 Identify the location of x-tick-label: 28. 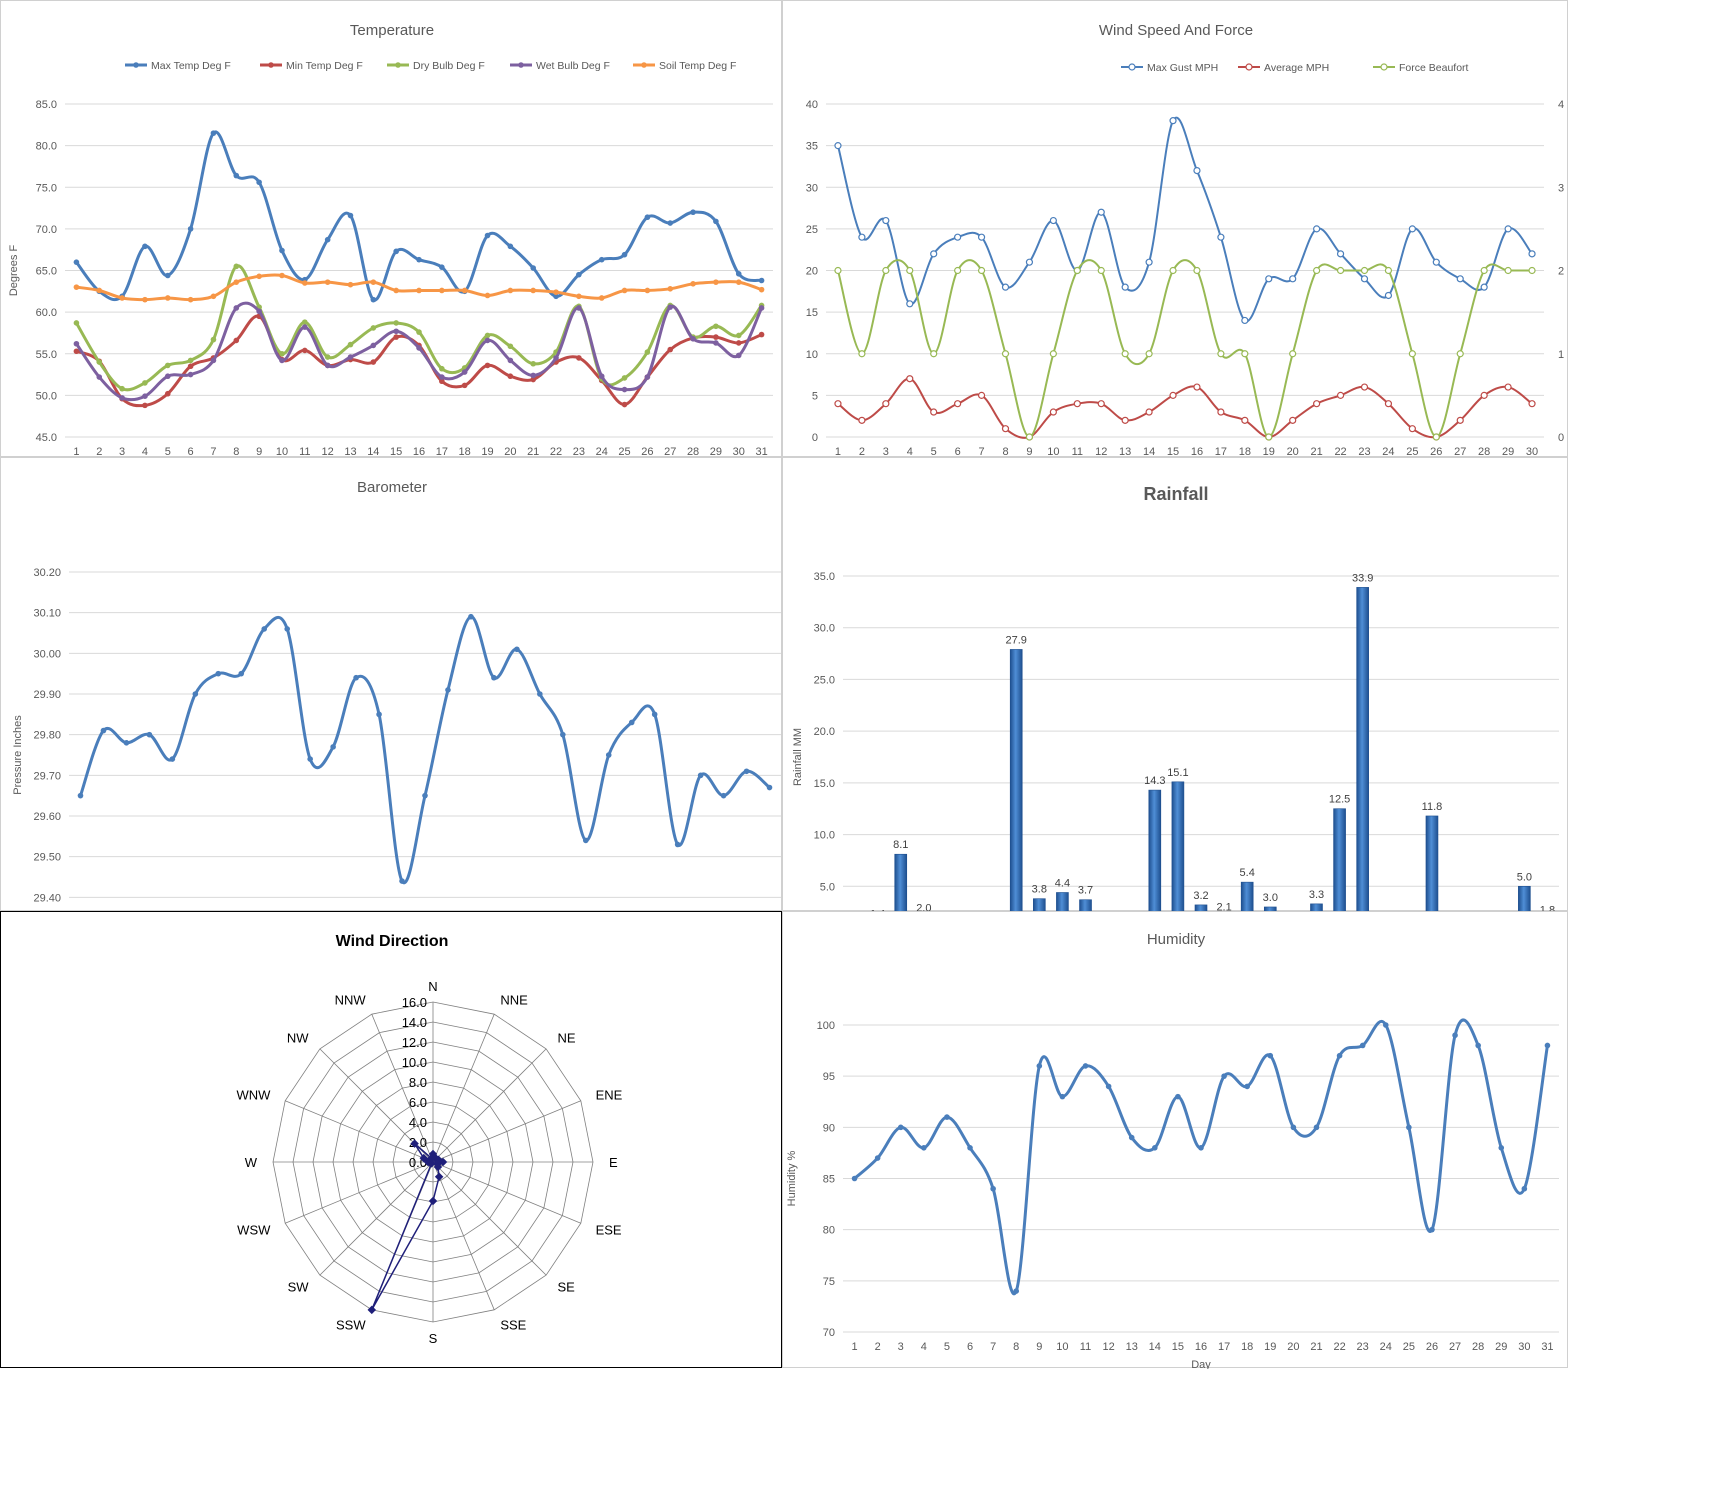
(1484, 452).